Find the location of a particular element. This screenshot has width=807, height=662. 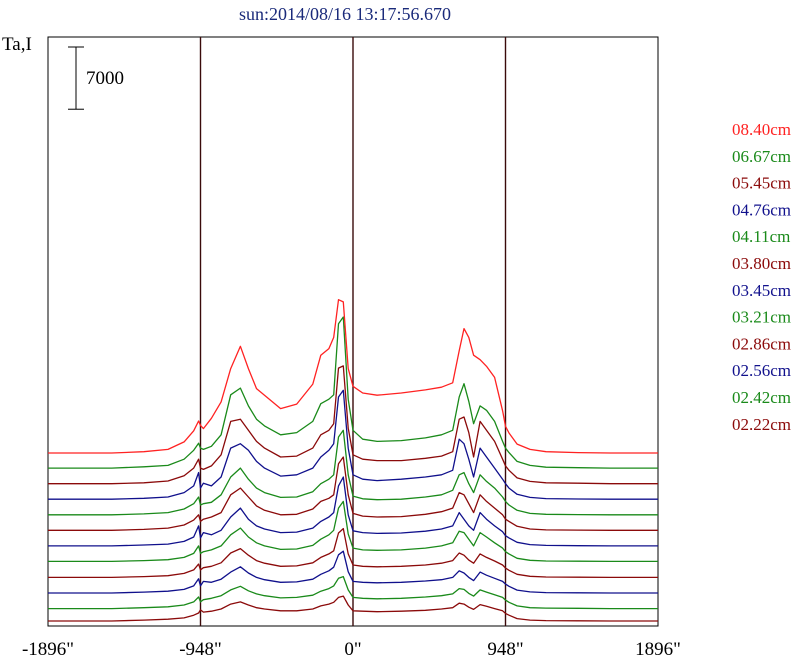

x-tick-label: -1896" is located at coordinates (48, 649).